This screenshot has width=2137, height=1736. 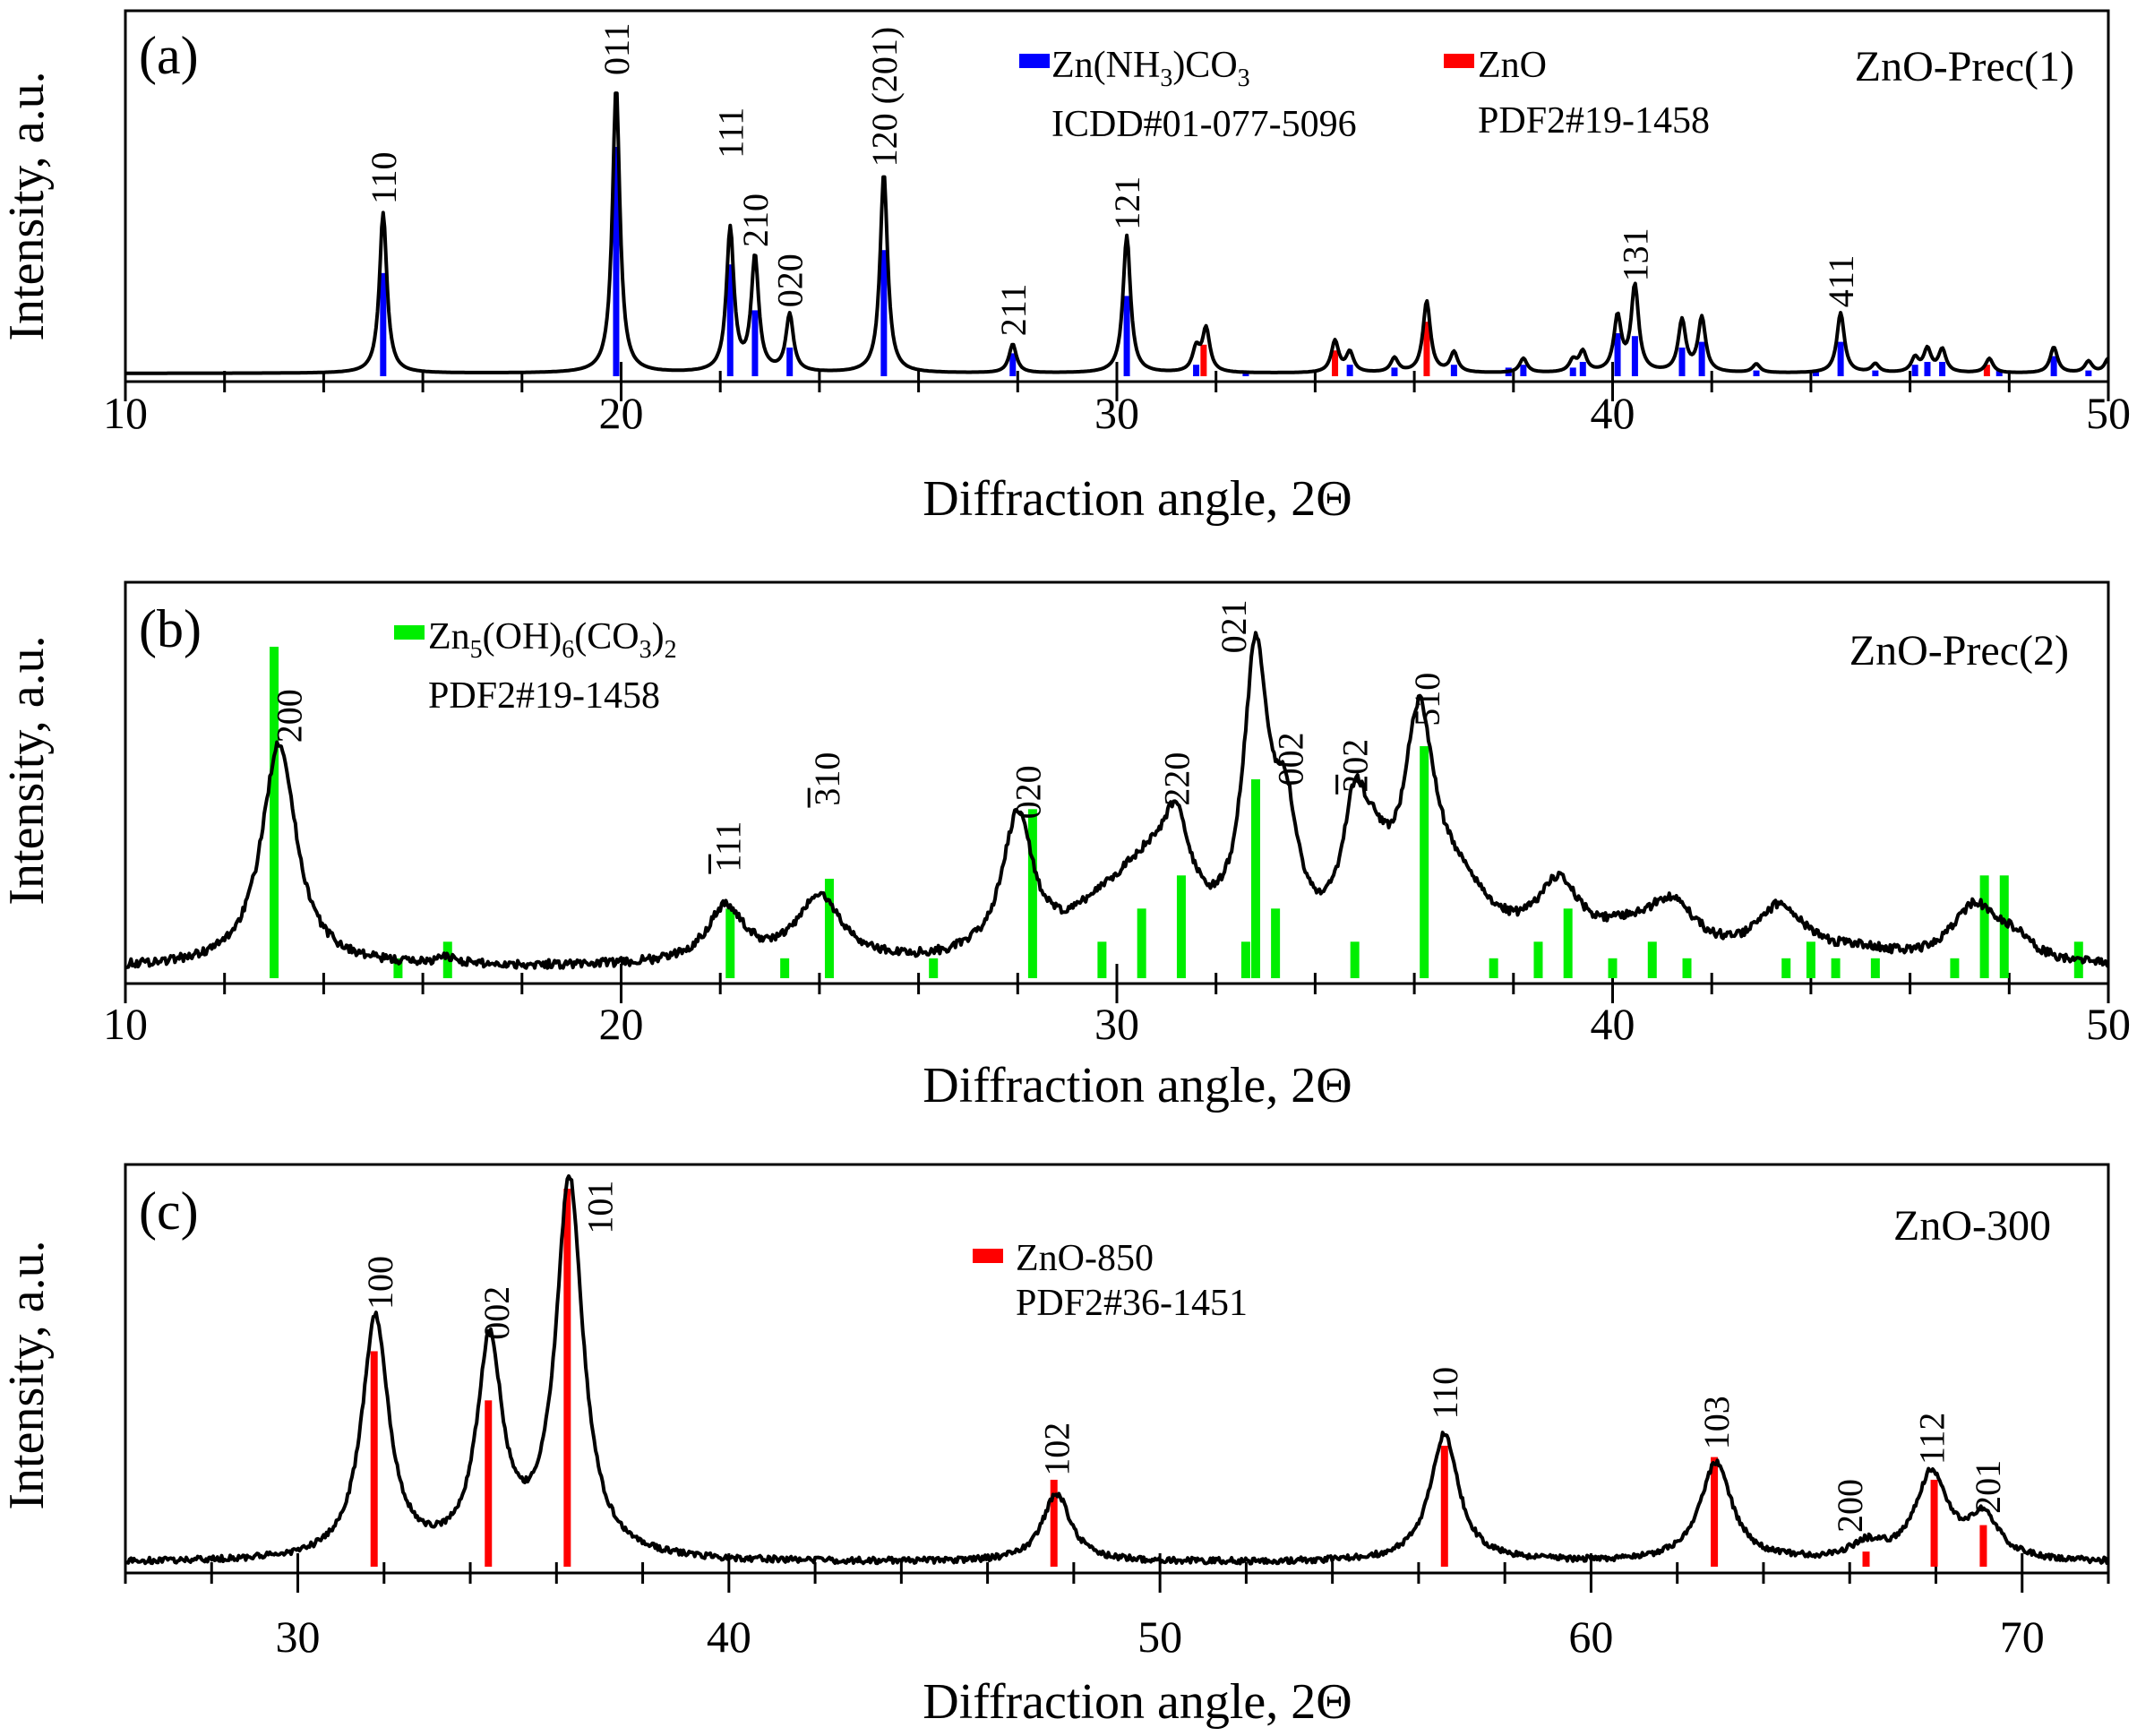 What do you see at coordinates (1236, 261) in the screenshot?
I see `panel-a-reference-bars` at bounding box center [1236, 261].